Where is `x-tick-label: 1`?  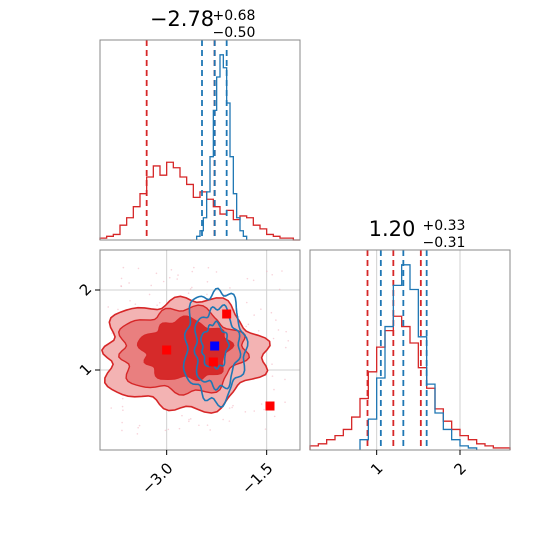 x-tick-label: 1 is located at coordinates (376, 468).